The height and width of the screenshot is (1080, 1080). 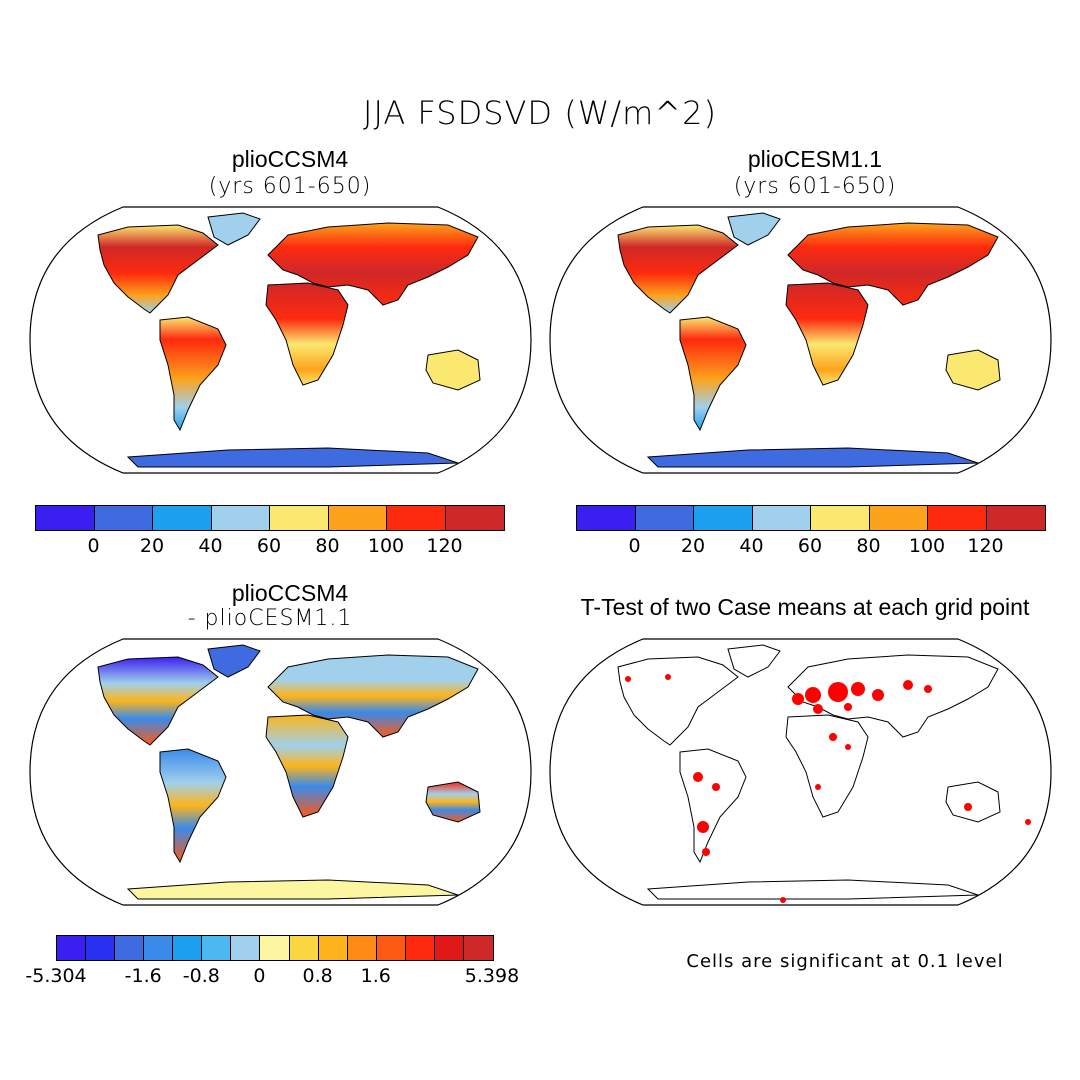 What do you see at coordinates (143, 976) in the screenshot?
I see `colorbar-tick-label: -1.6` at bounding box center [143, 976].